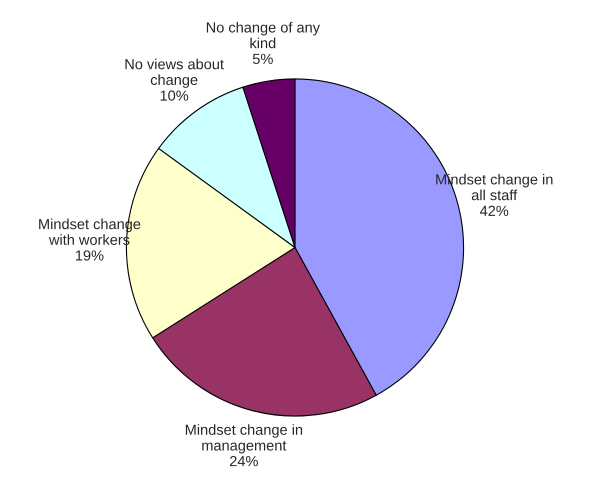  Describe the element at coordinates (244, 439) in the screenshot. I see `slice-label: Mindset change in management` at that location.